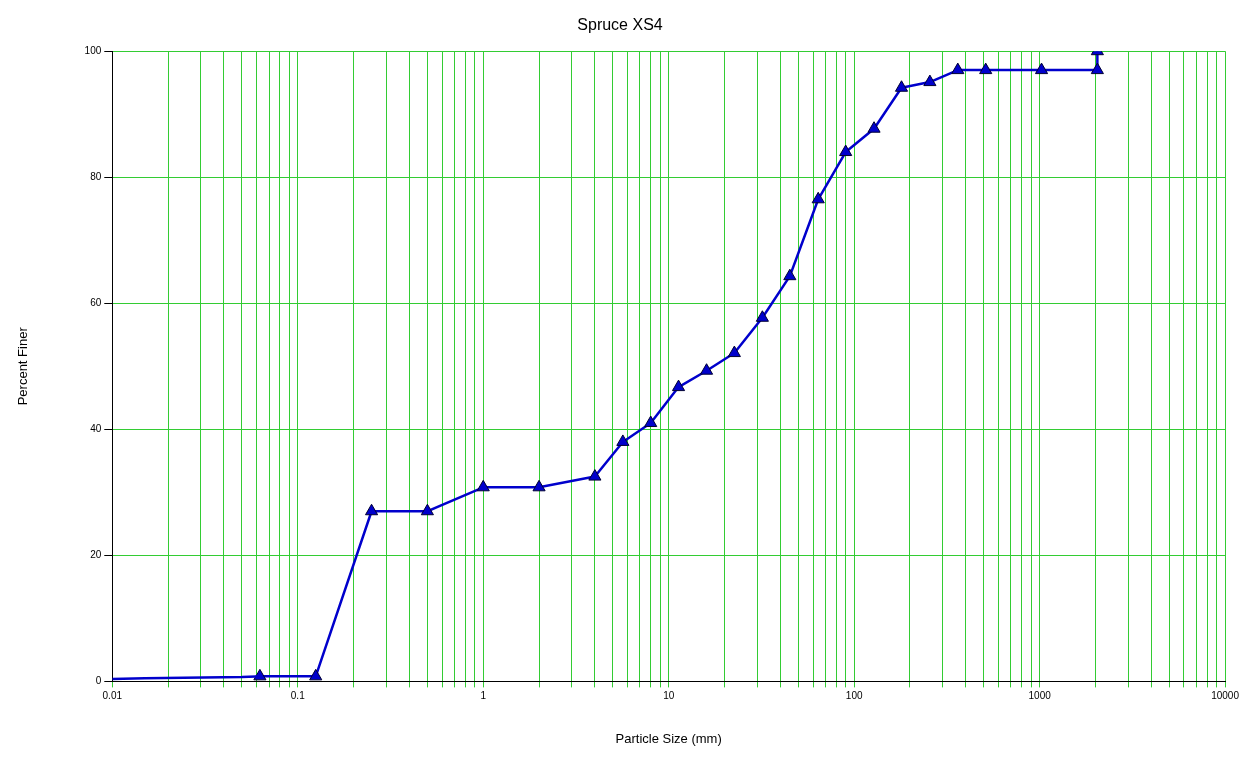 The image size is (1250, 763). I want to click on x-axis-title: Particle Size (mm), so click(668, 738).